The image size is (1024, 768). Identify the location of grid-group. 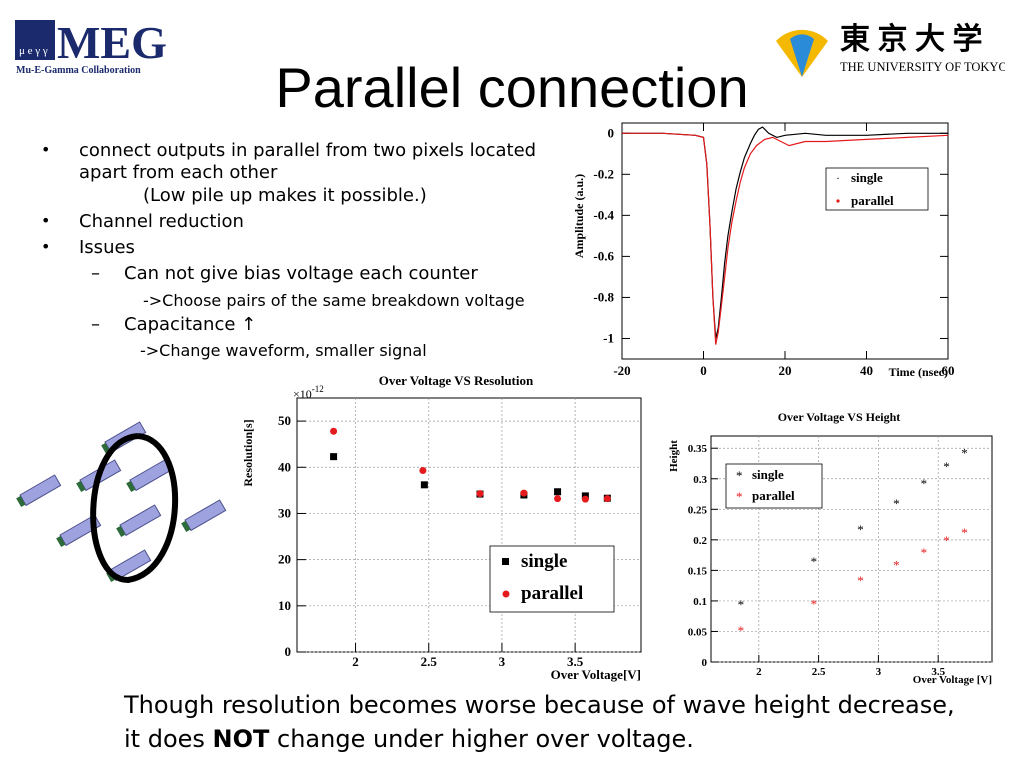
(851, 549).